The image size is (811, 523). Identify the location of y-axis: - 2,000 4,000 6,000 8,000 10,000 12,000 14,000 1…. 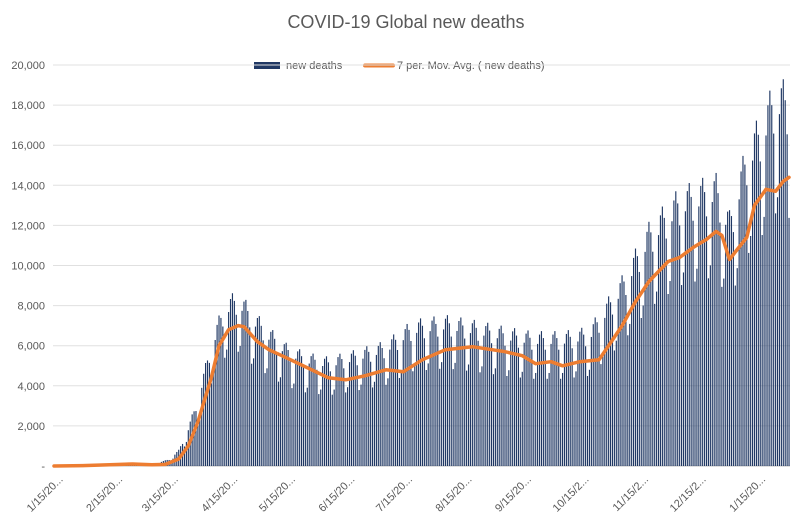
(28, 266).